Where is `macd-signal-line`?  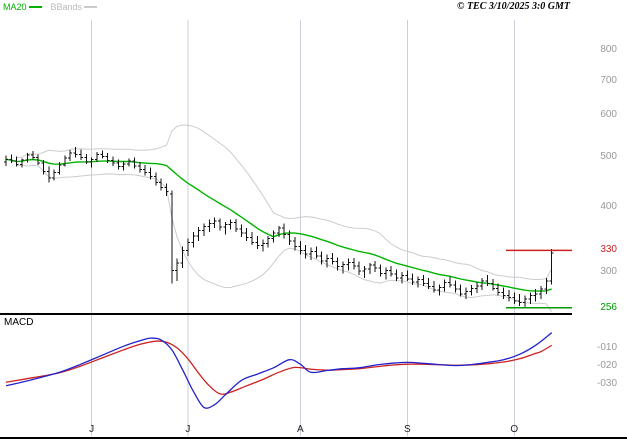
macd-signal-line is located at coordinates (279, 367).